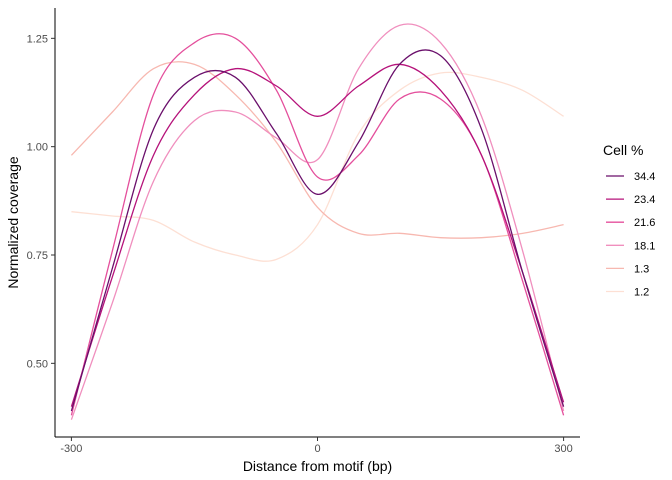 The width and height of the screenshot is (672, 480). I want to click on legend: Cell % 34.4 23.4 21.6 18.1 1.3 1.2, so click(629, 220).